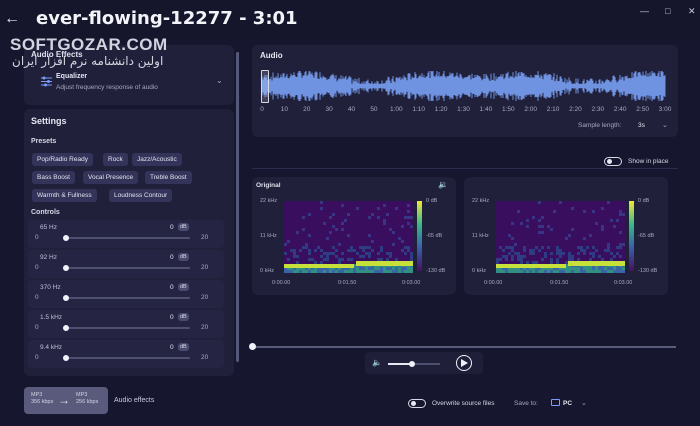 The image size is (700, 426). Describe the element at coordinates (692, 11) in the screenshot. I see `close-icon: ✕` at that location.